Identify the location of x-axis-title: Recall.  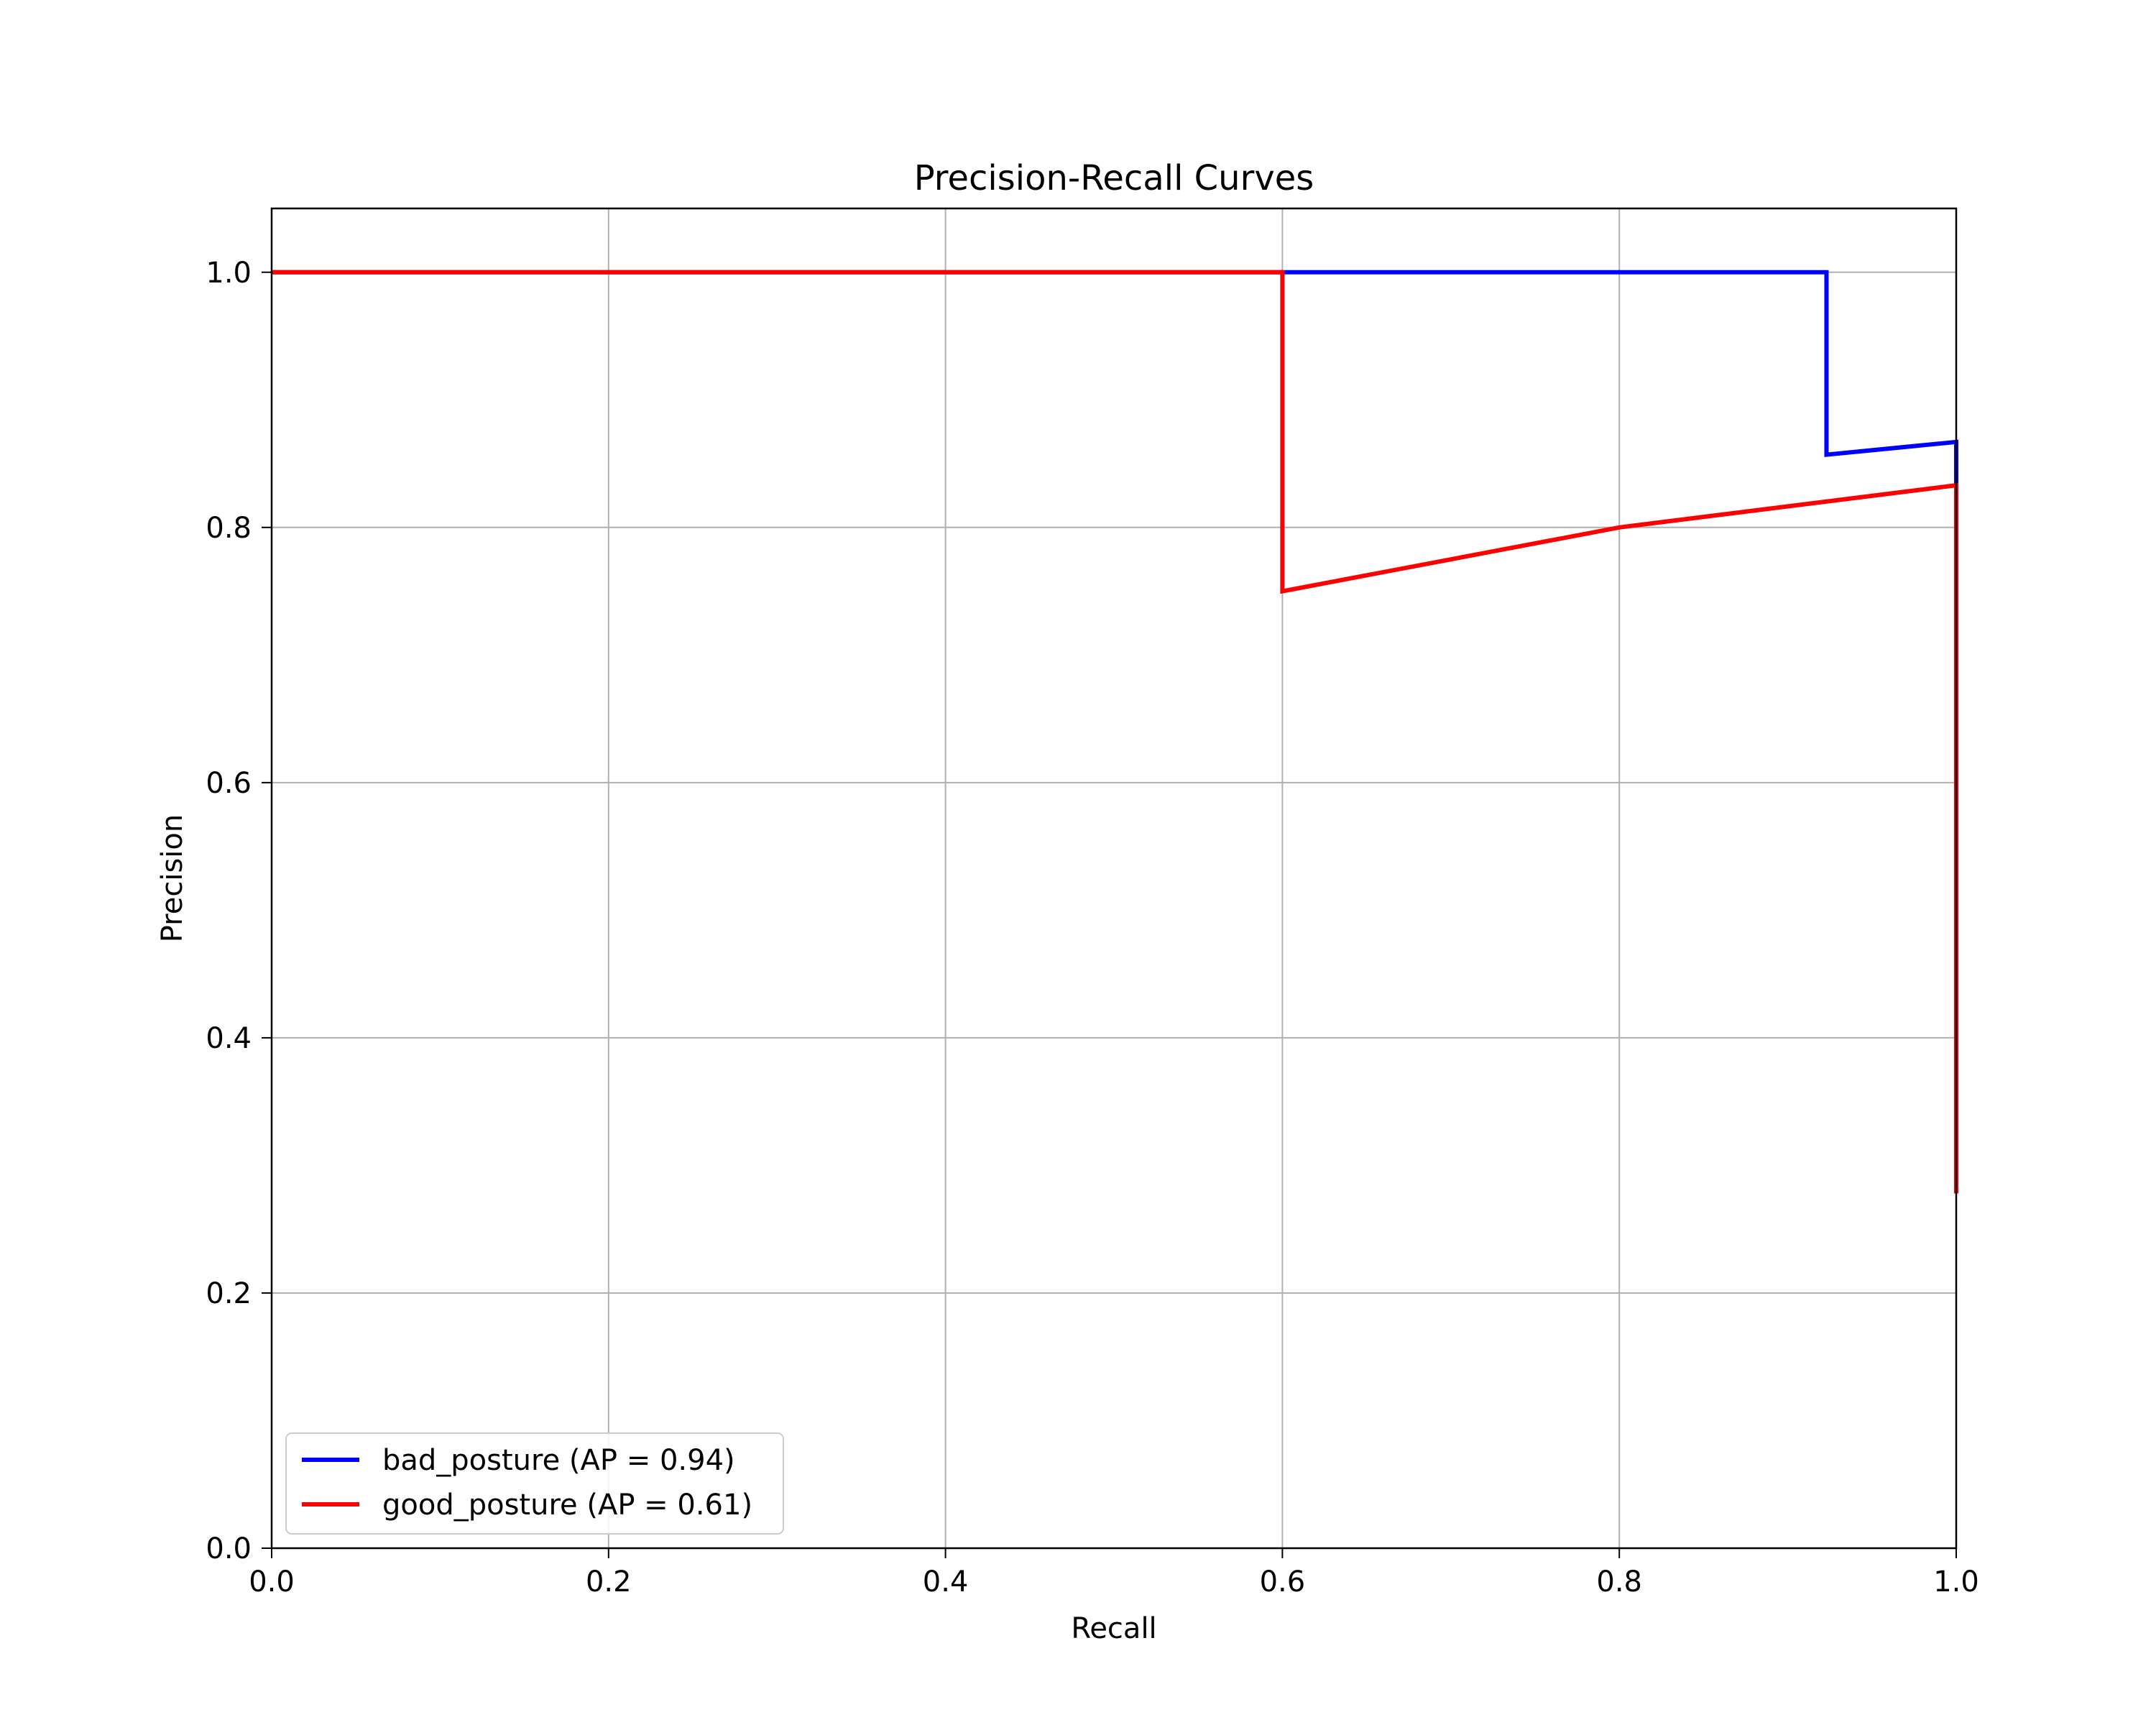
(1113, 1628).